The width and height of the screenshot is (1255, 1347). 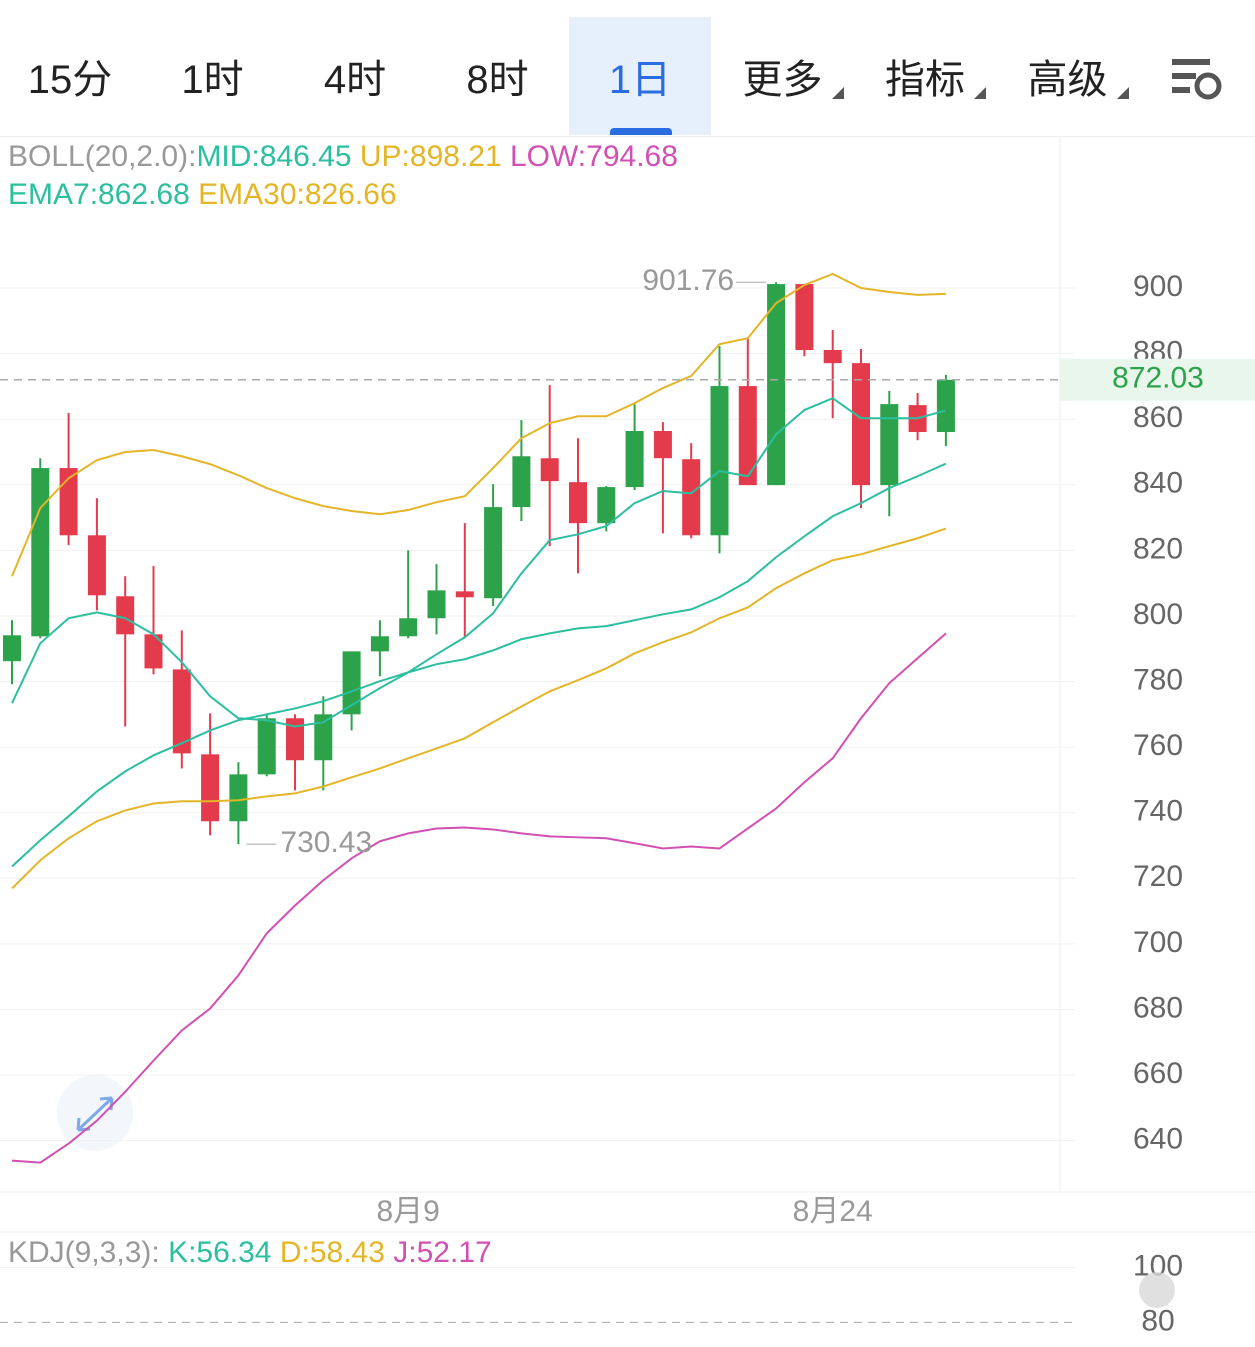 What do you see at coordinates (1158, 745) in the screenshot?
I see `y-tick-label: 760` at bounding box center [1158, 745].